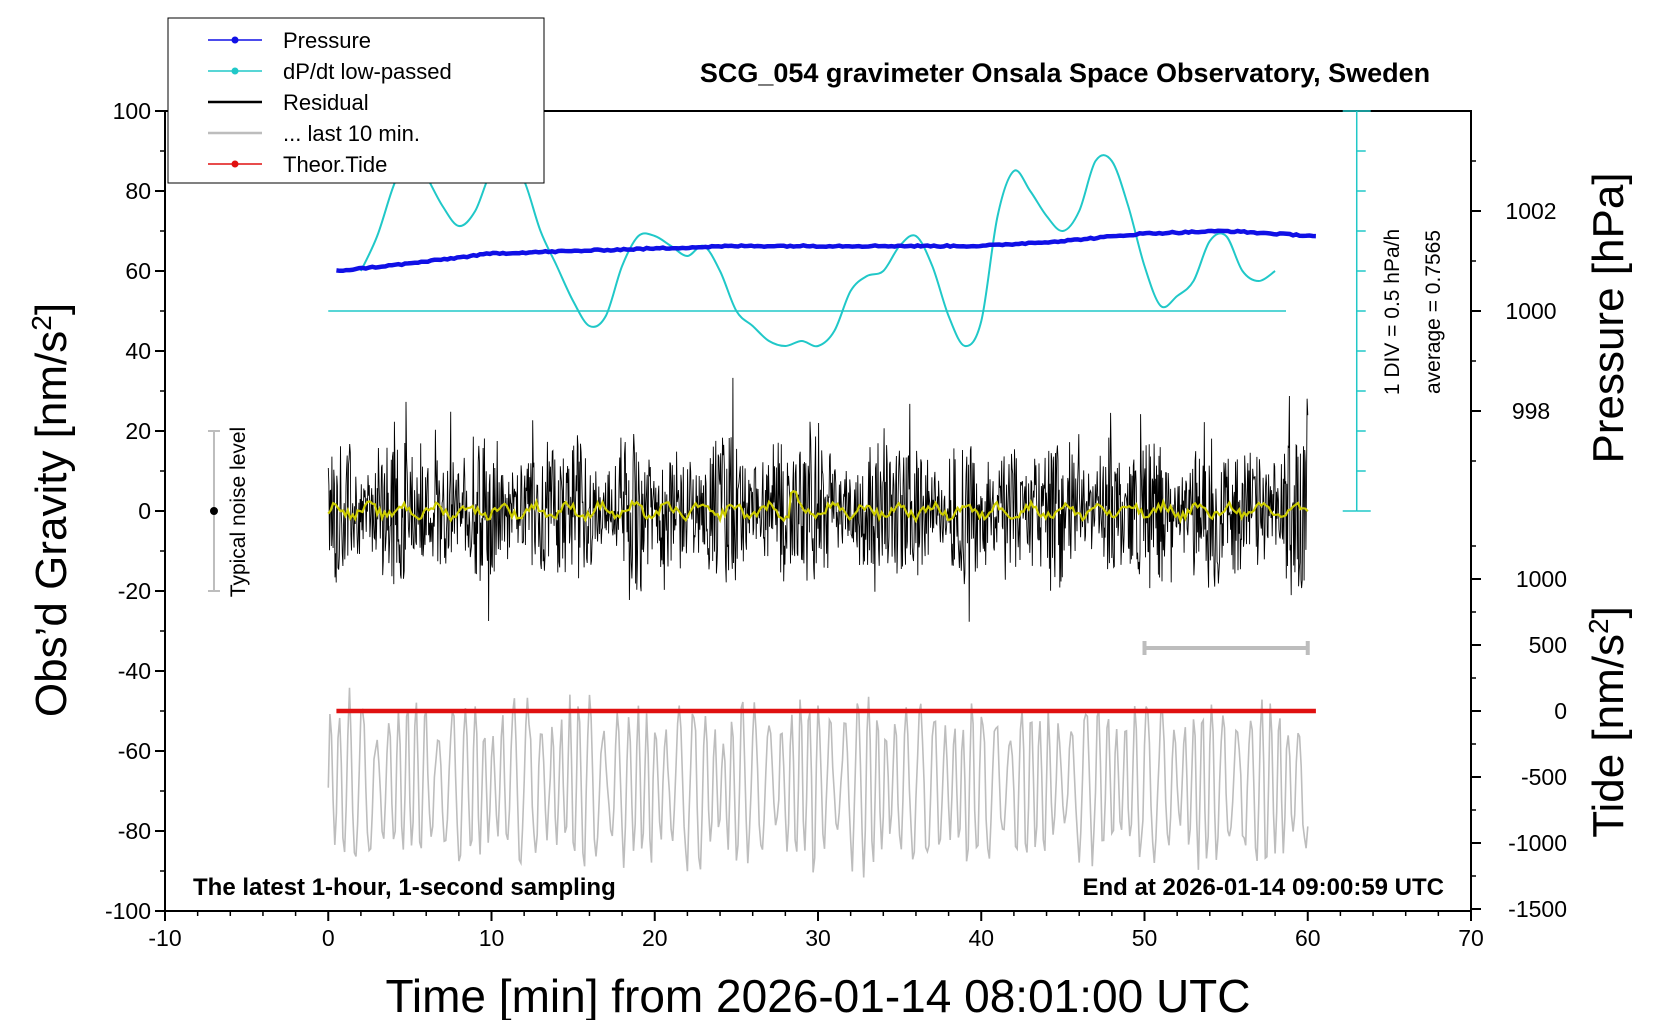 The width and height of the screenshot is (1660, 1020). Describe the element at coordinates (981, 938) in the screenshot. I see `x-tick-label: 40` at that location.